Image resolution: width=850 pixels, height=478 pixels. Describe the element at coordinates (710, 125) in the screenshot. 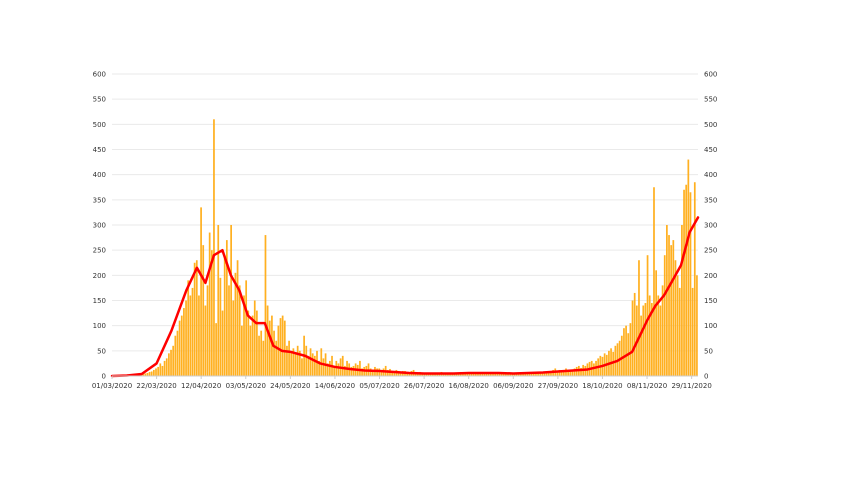

I see `y-tick-label-right: 500` at that location.